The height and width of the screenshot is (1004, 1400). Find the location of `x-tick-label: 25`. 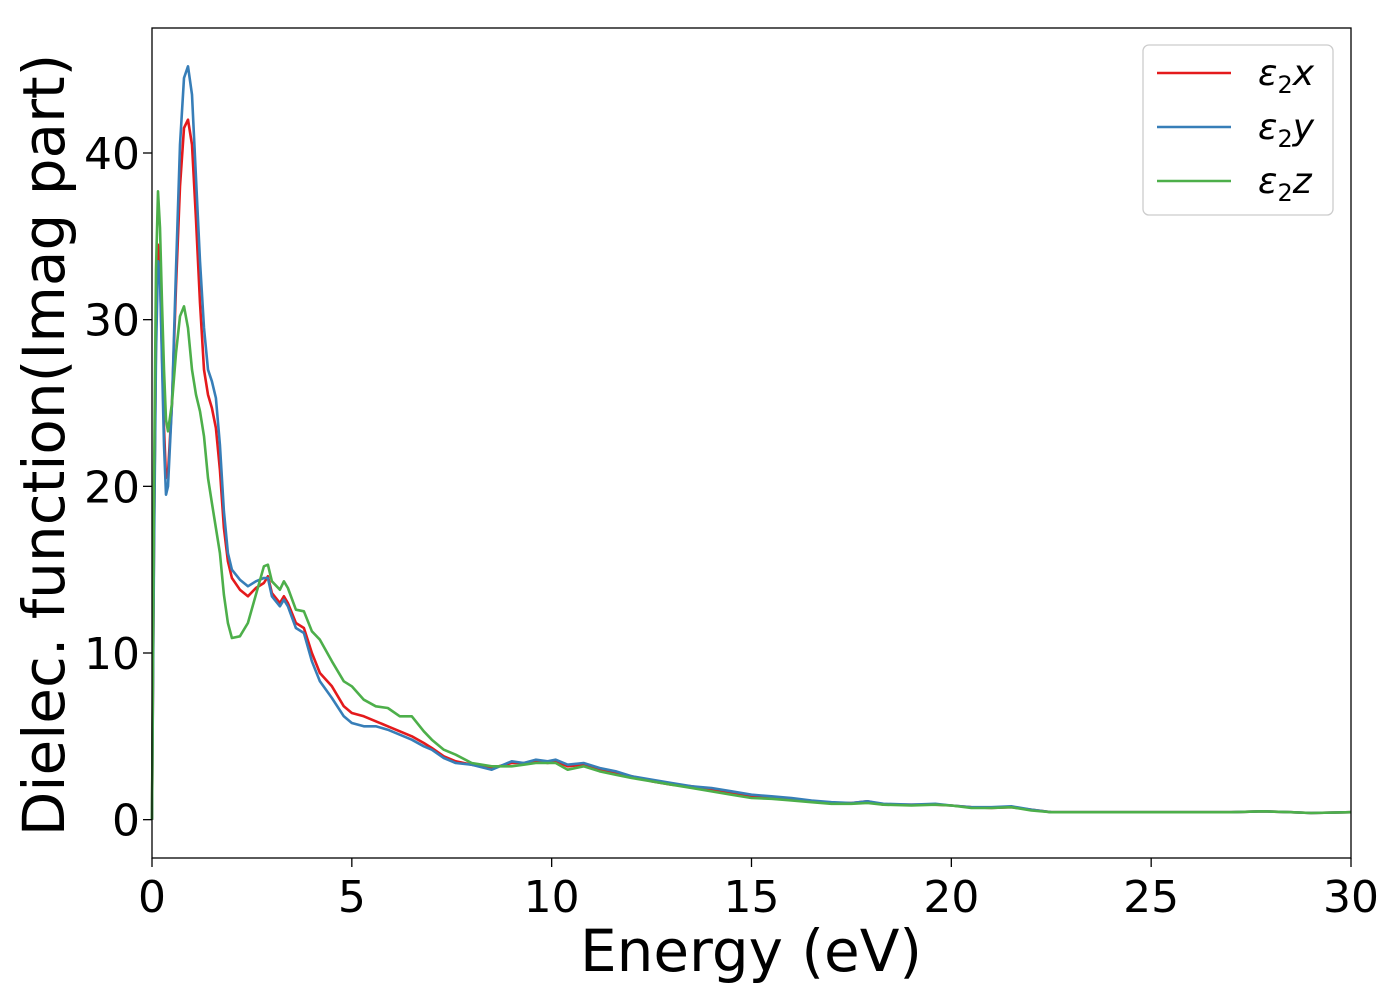

x-tick-label: 25 is located at coordinates (1151, 897).